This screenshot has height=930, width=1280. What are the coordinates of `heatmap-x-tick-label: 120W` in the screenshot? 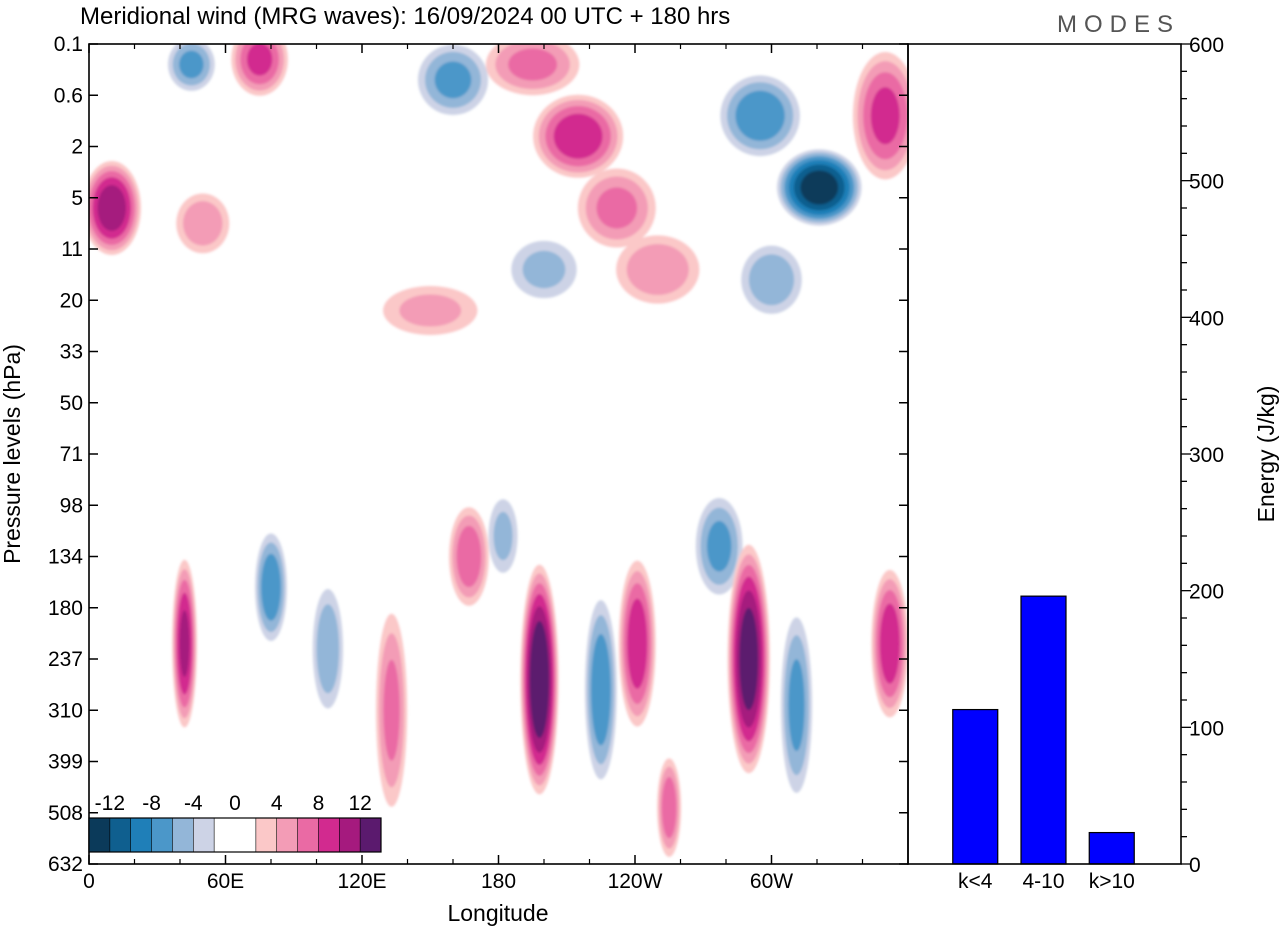 It's located at (635, 881).